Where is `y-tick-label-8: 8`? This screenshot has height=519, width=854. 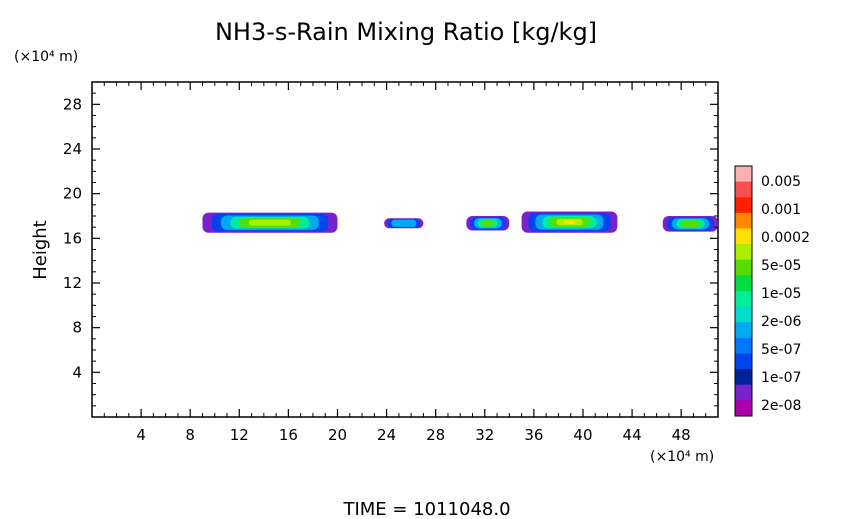 y-tick-label-8: 8 is located at coordinates (77, 328).